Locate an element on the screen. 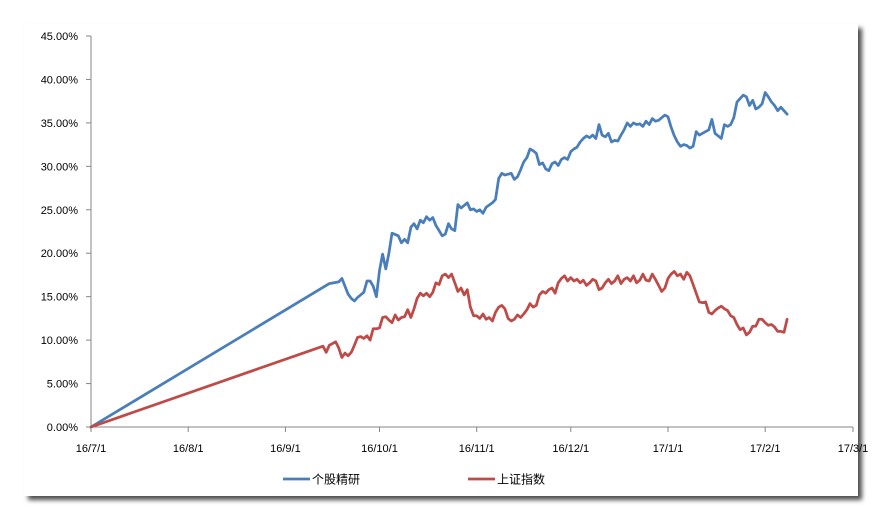  x-tick-label: 17/1/1 is located at coordinates (668, 449).